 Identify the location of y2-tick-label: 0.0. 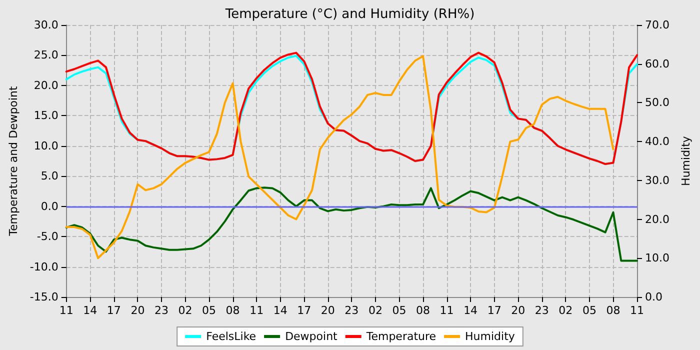
(653, 297).